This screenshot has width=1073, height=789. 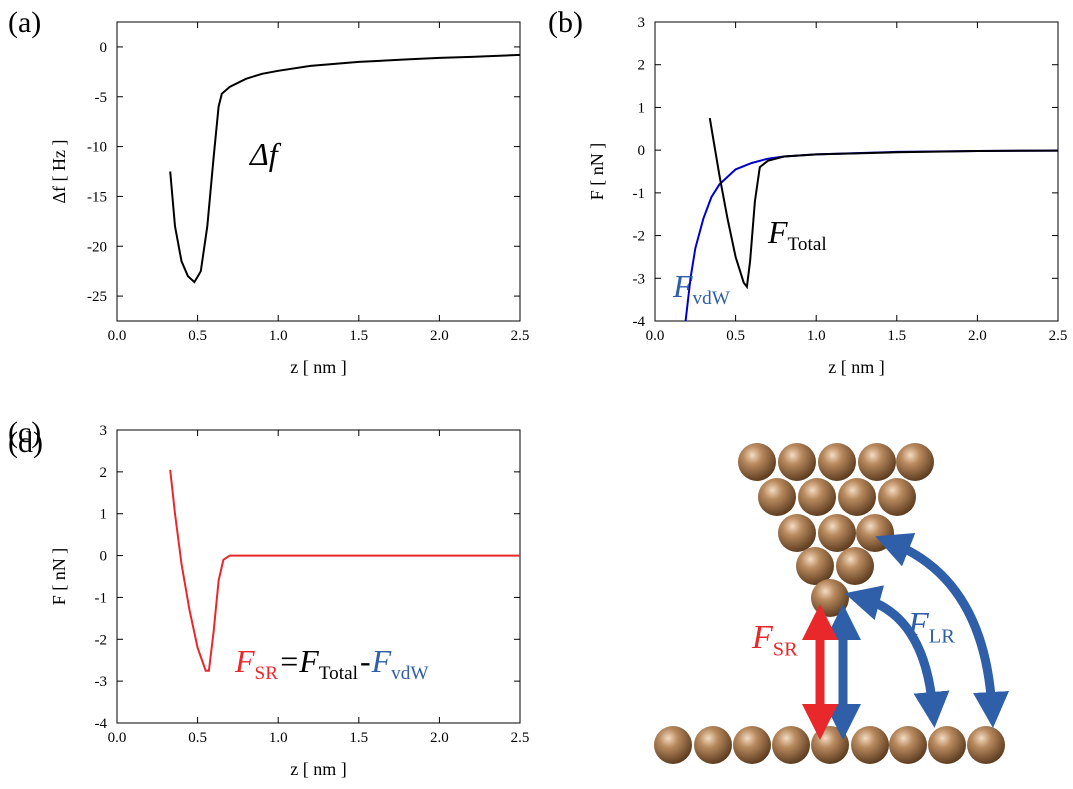 I want to click on annotation: =, so click(x=289, y=661).